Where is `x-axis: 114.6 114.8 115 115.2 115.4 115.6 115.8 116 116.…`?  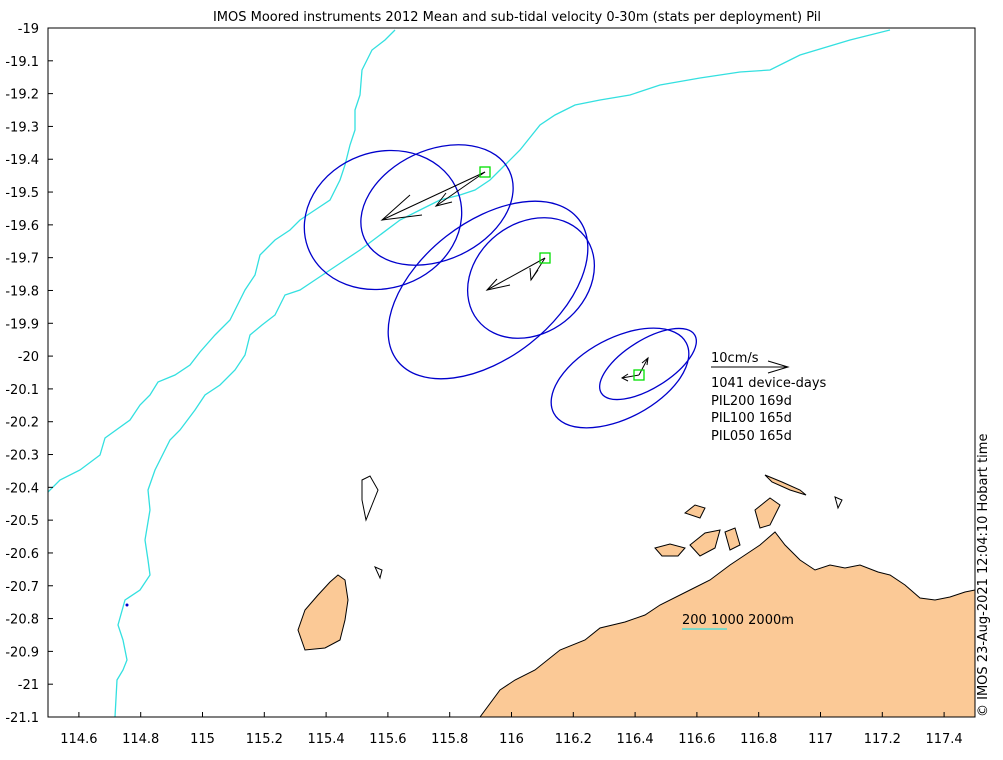 x-axis: 114.6 114.8 115 115.2 115.4 115.6 115.8 116 116.… is located at coordinates (511, 729).